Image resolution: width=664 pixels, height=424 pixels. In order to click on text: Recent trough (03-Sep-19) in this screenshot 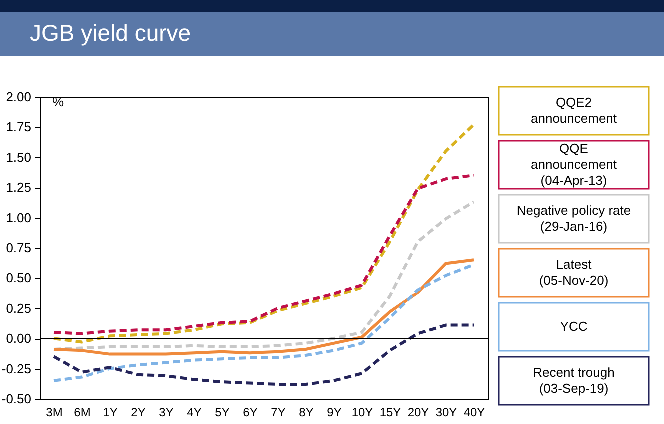, I will do `click(574, 380)`.